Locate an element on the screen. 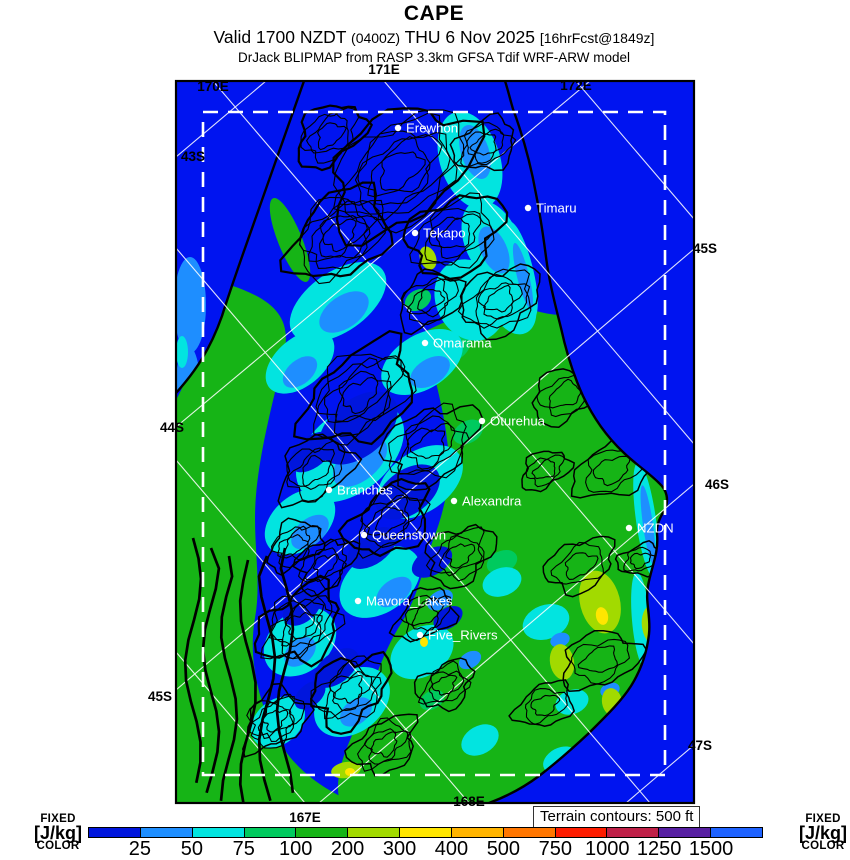 The height and width of the screenshot is (860, 850). colorbar-unit-right: FIXED [J/kg] COLOR is located at coordinates (821, 832).